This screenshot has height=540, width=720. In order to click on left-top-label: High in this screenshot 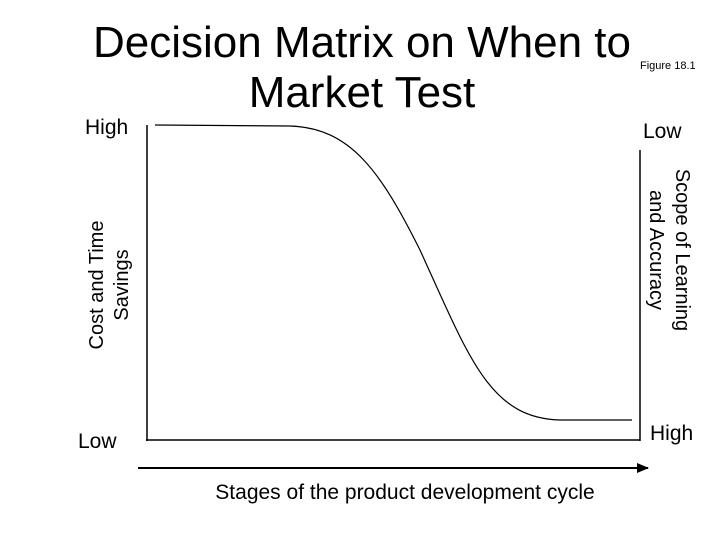, I will do `click(107, 127)`.